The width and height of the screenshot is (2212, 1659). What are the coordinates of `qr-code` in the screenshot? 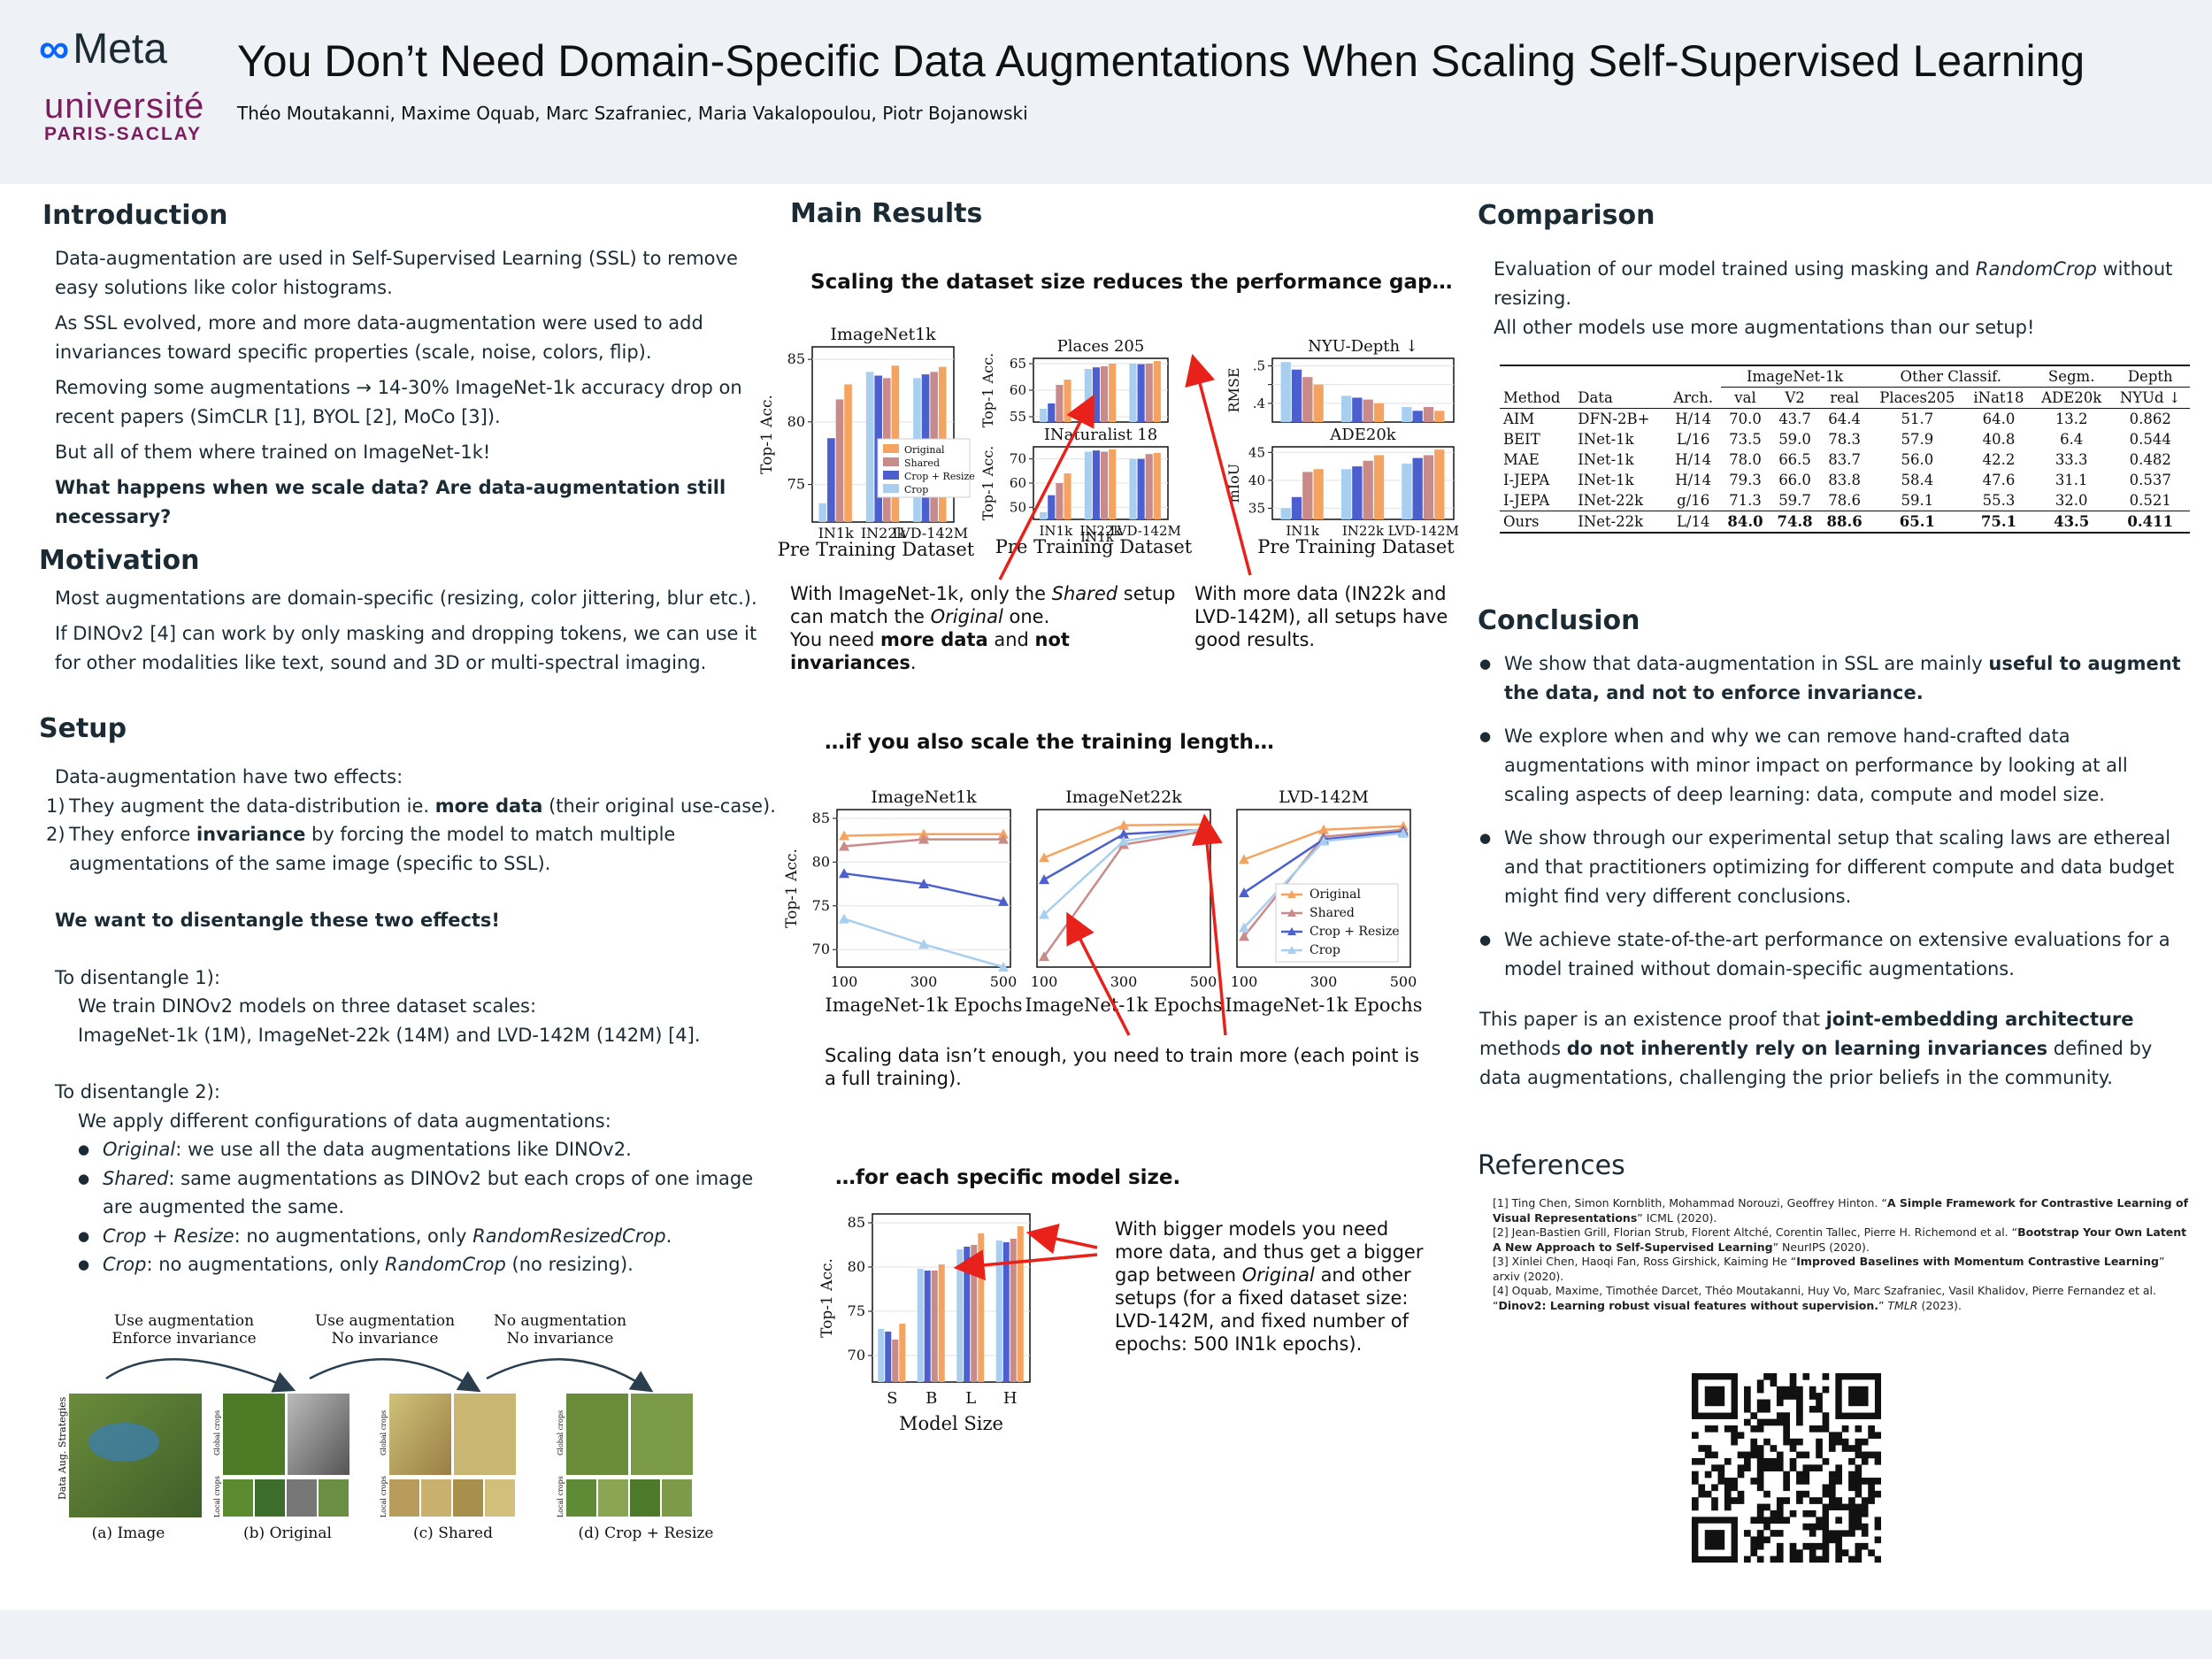 It's located at (1787, 1468).